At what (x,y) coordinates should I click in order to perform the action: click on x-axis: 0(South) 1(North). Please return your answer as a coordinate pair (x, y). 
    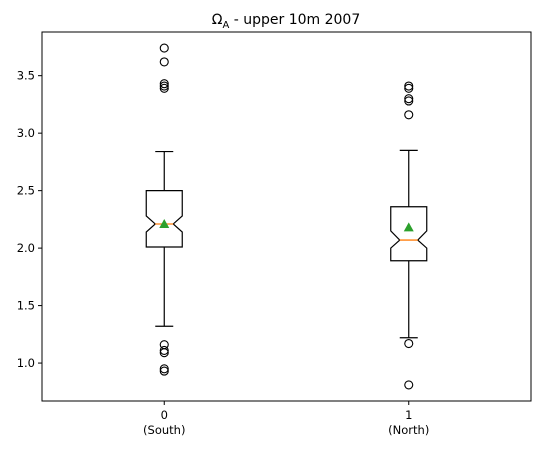
    Looking at the image, I should click on (286, 419).